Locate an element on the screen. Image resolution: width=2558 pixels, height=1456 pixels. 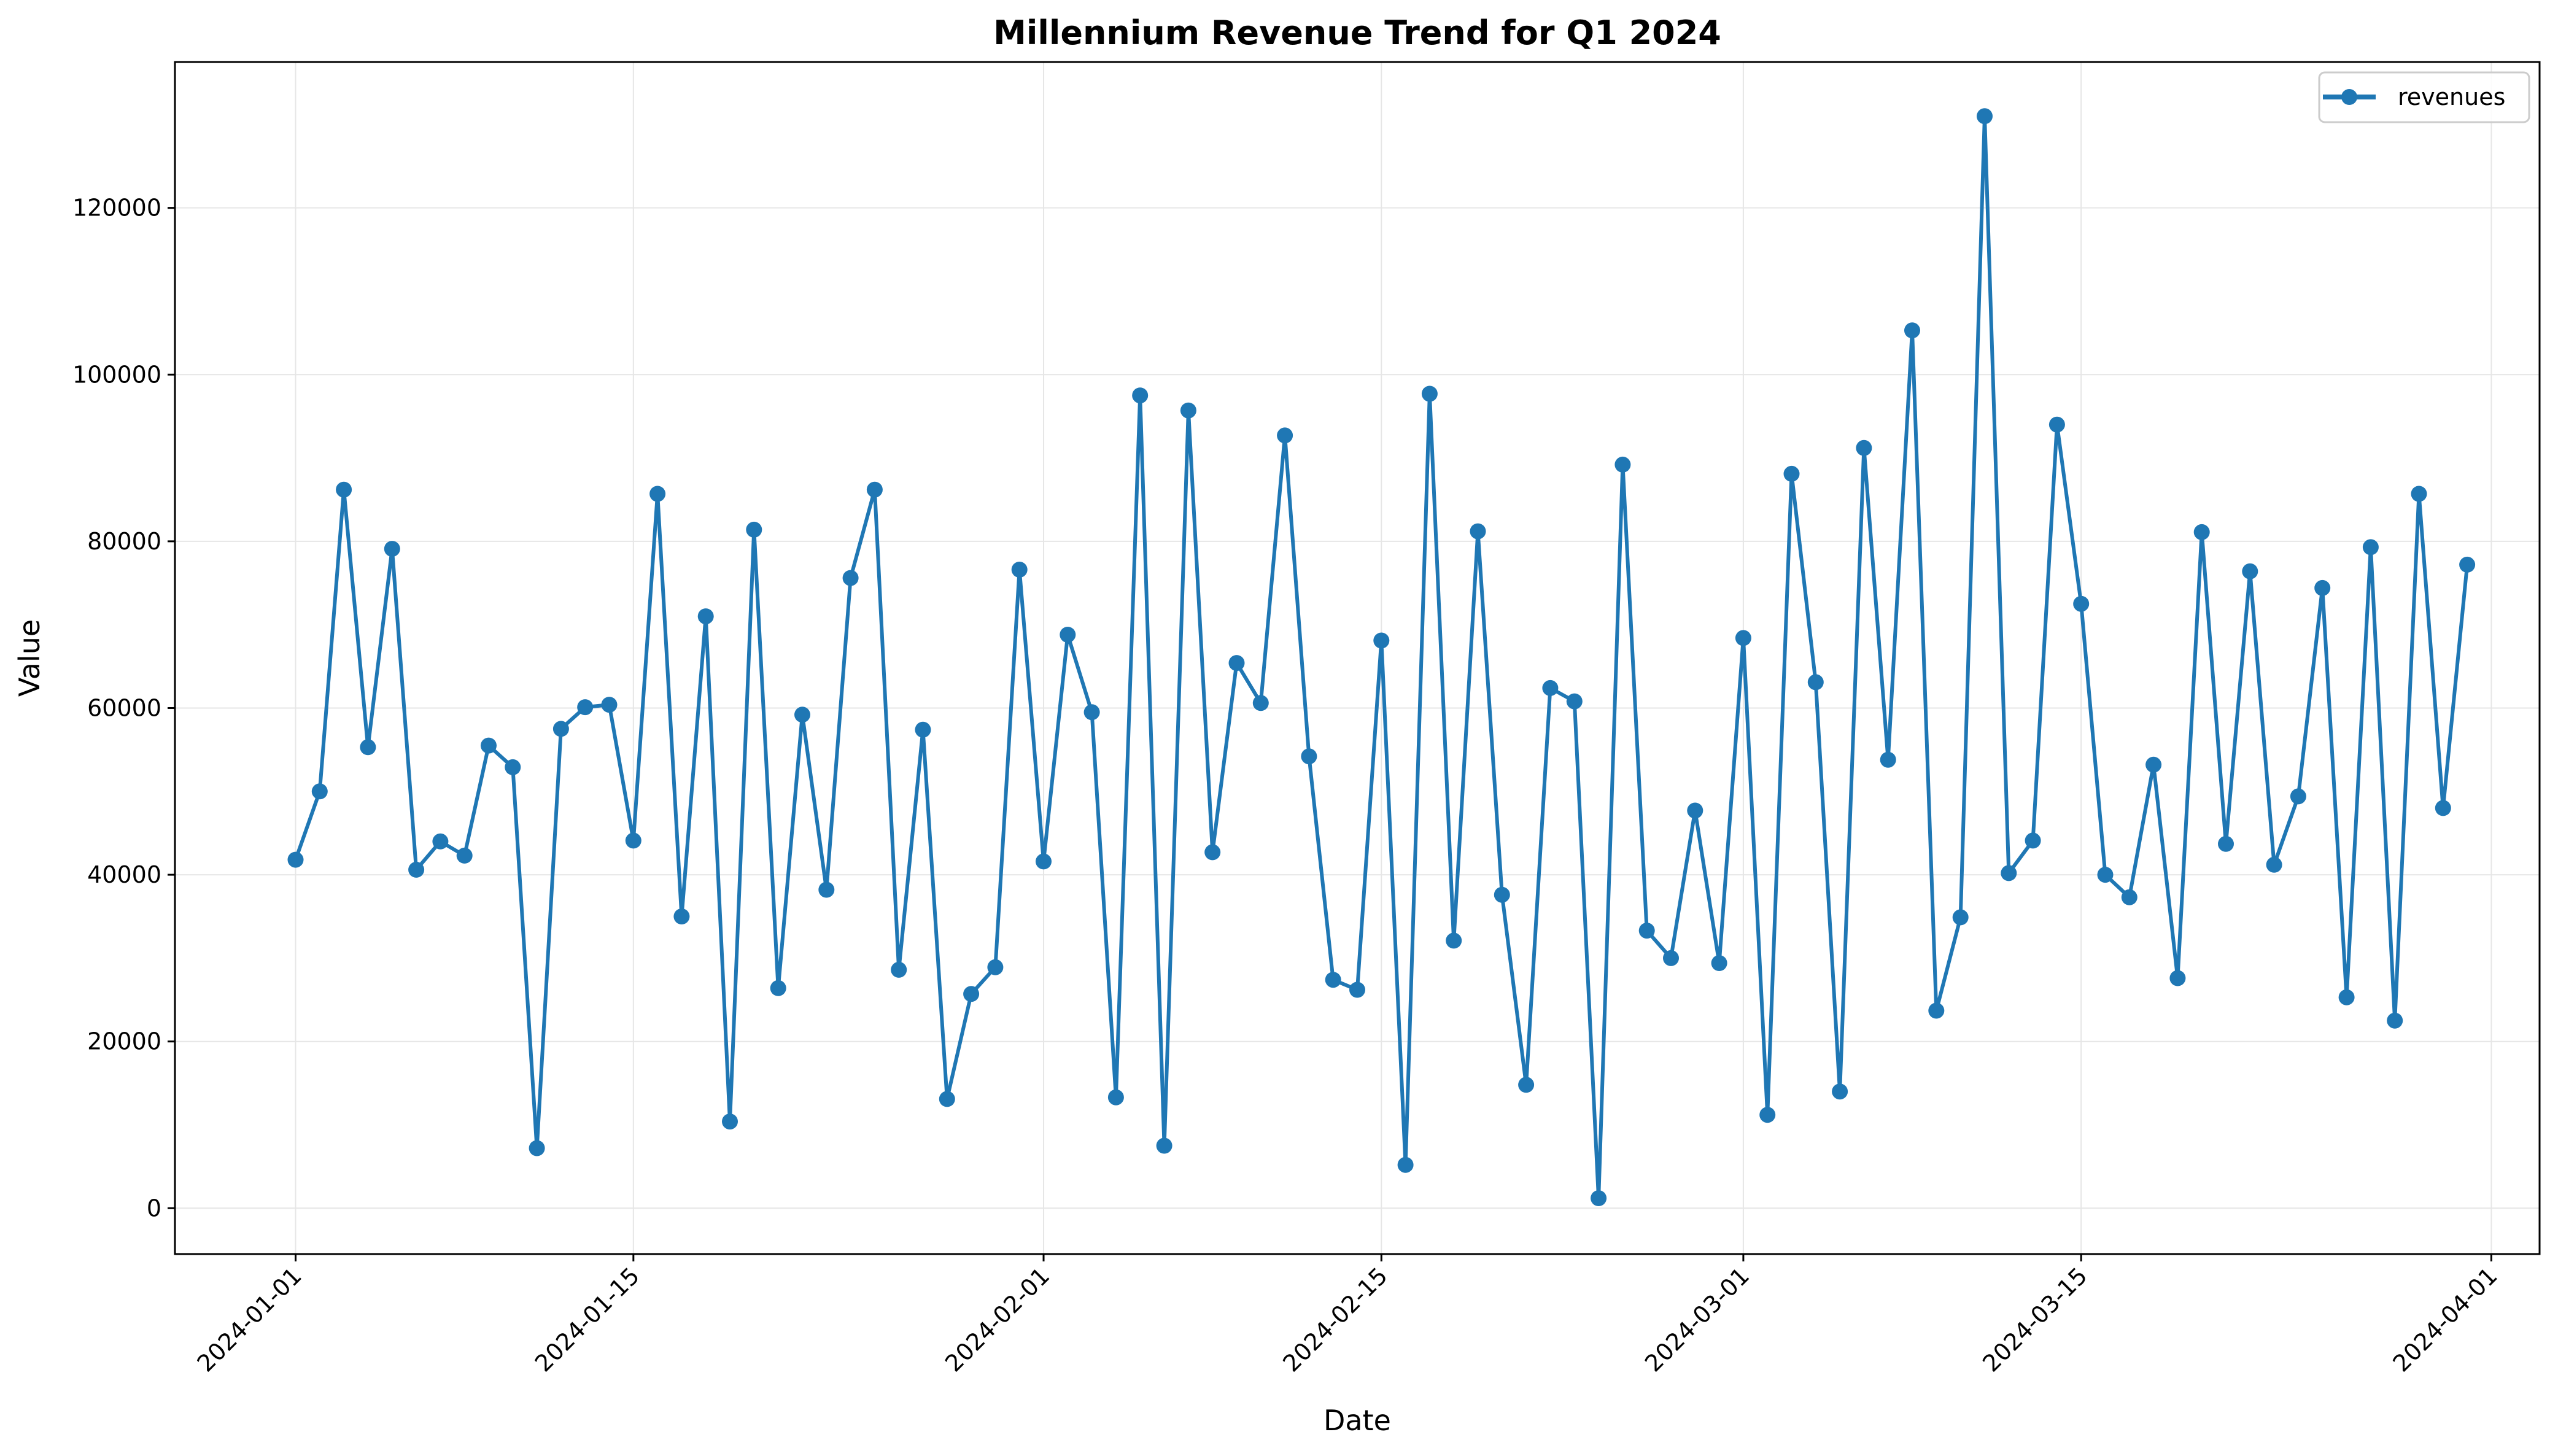
y-tick-label: 20000 is located at coordinates (124, 1041).